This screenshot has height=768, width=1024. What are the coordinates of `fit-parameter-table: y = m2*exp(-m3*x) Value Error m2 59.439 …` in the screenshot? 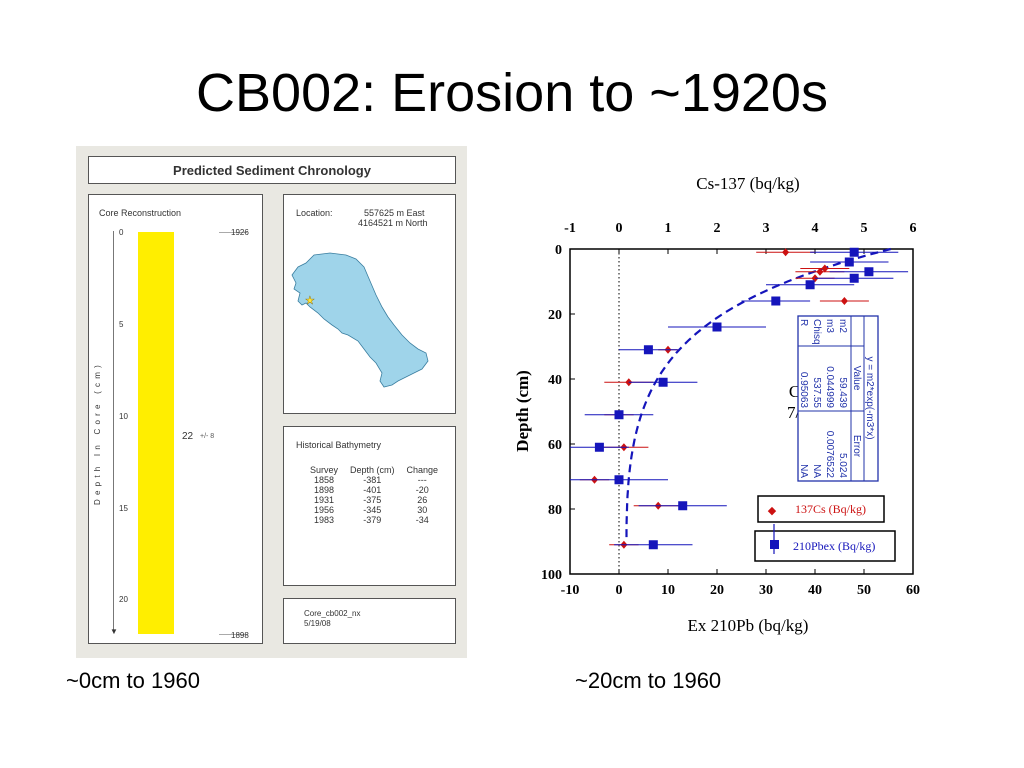 It's located at (838, 398).